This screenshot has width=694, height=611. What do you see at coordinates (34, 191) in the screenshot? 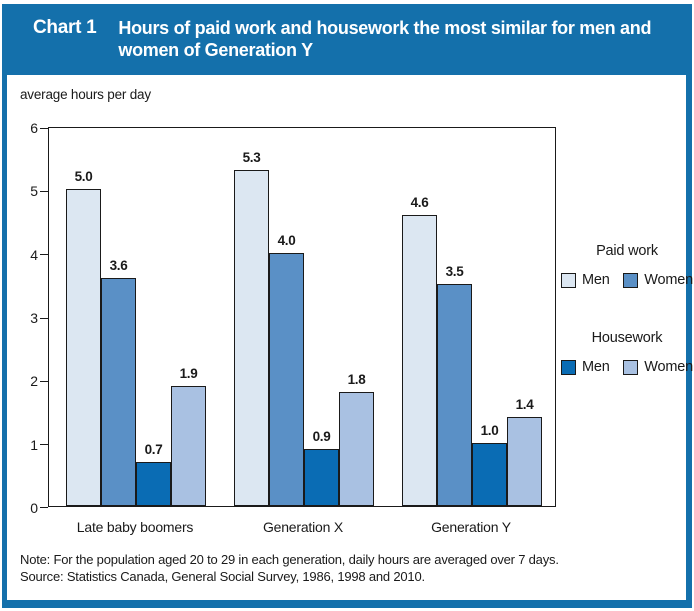
I see `y-axis-tick-label: 5` at bounding box center [34, 191].